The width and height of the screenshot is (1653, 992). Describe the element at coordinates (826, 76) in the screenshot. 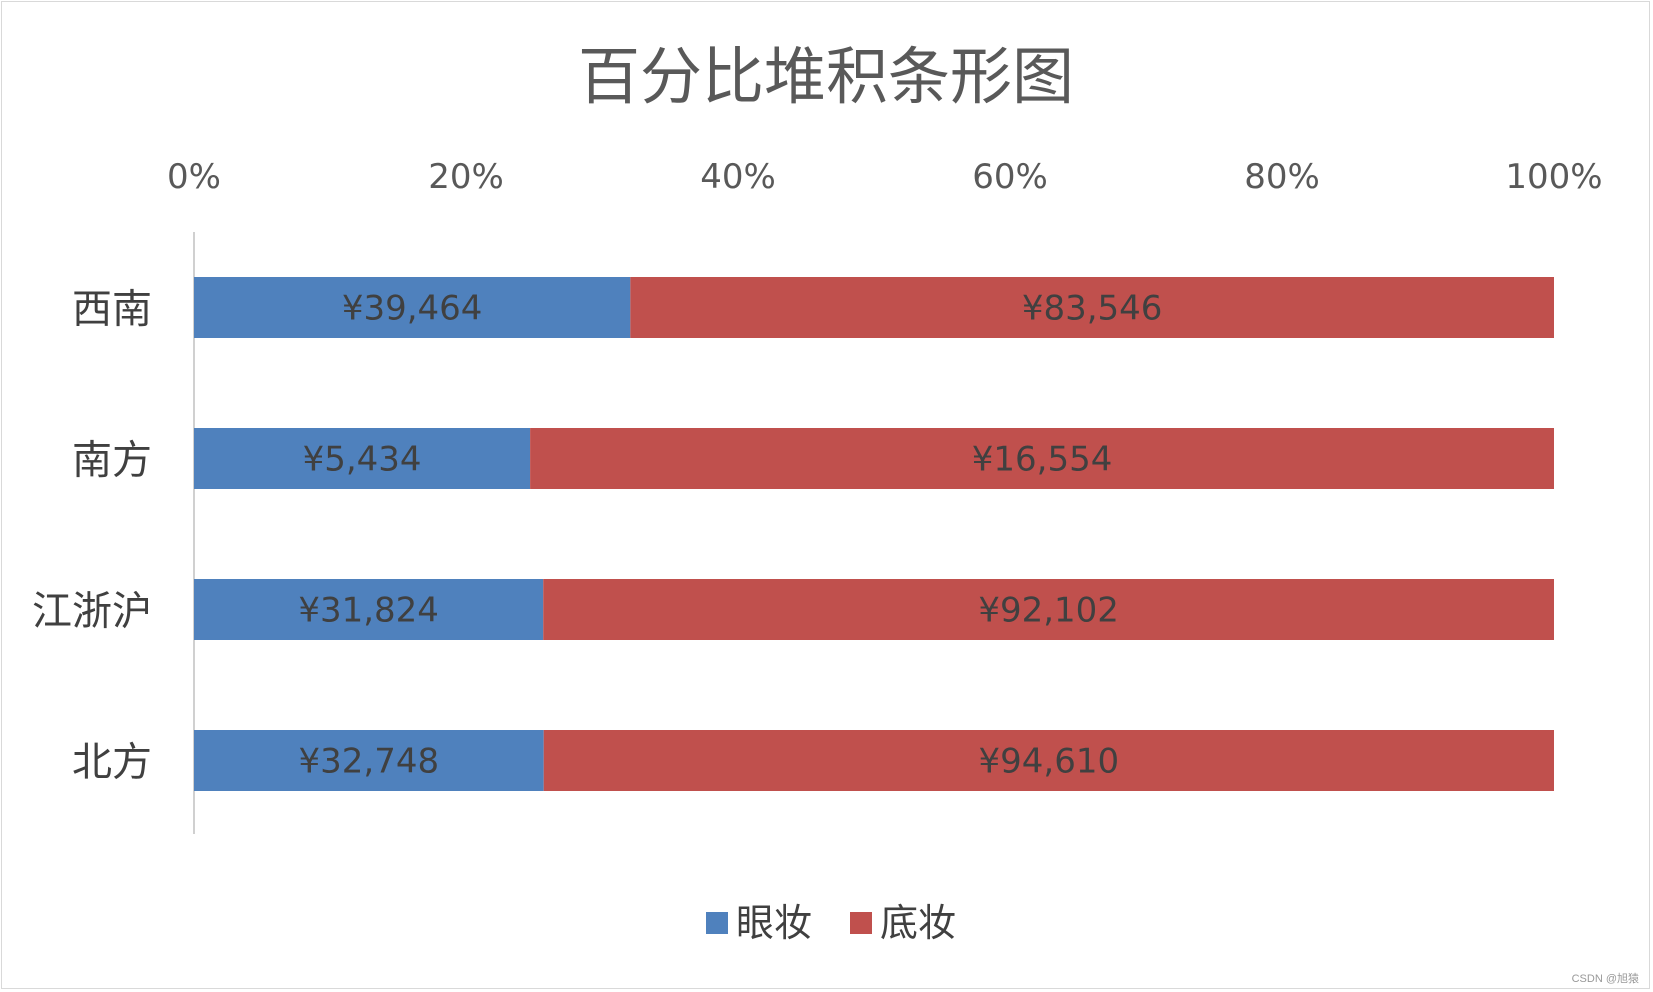

I see `chart-title: 百分比堆积条形图` at that location.